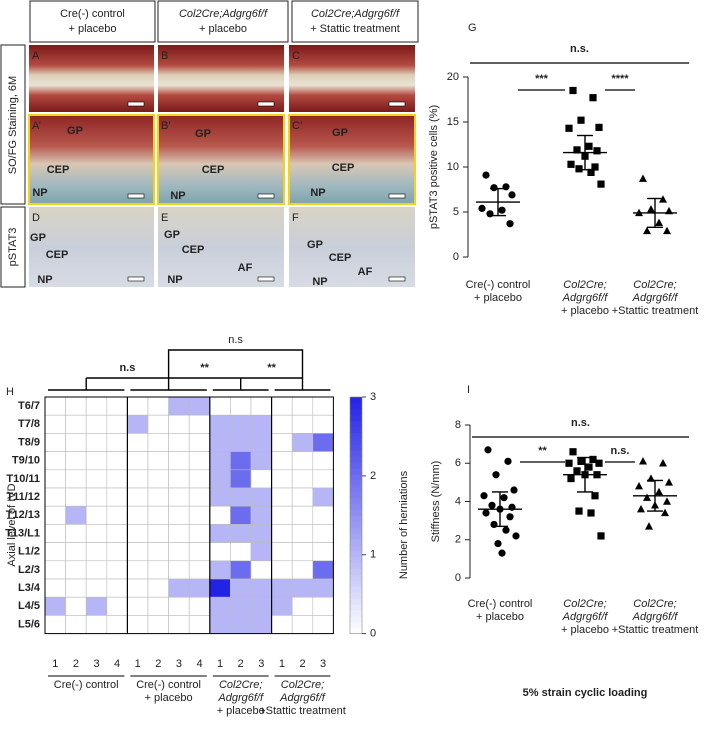 This screenshot has height=749, width=725. Describe the element at coordinates (302, 698) in the screenshot. I see `group-label: Adgrg6f/f` at that location.